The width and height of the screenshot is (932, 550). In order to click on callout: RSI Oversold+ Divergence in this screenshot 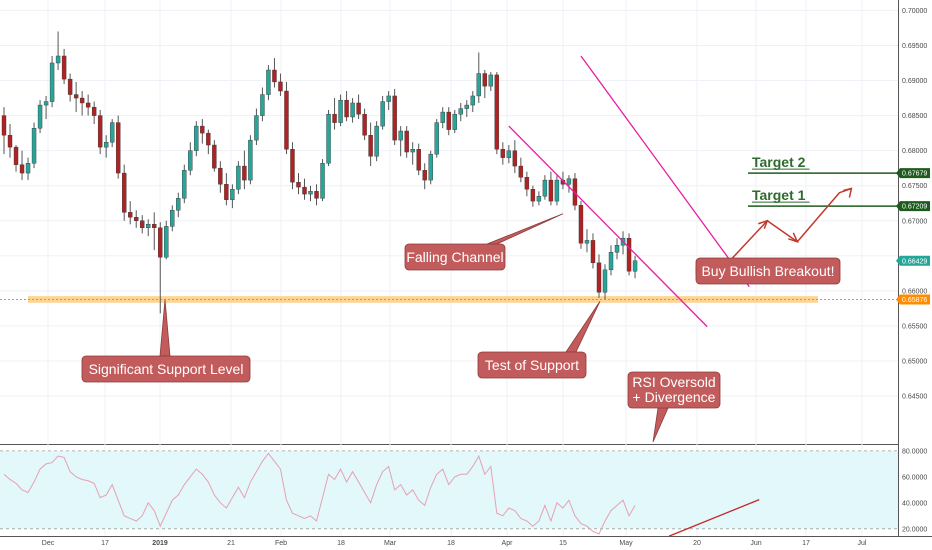, I will do `click(674, 407)`.